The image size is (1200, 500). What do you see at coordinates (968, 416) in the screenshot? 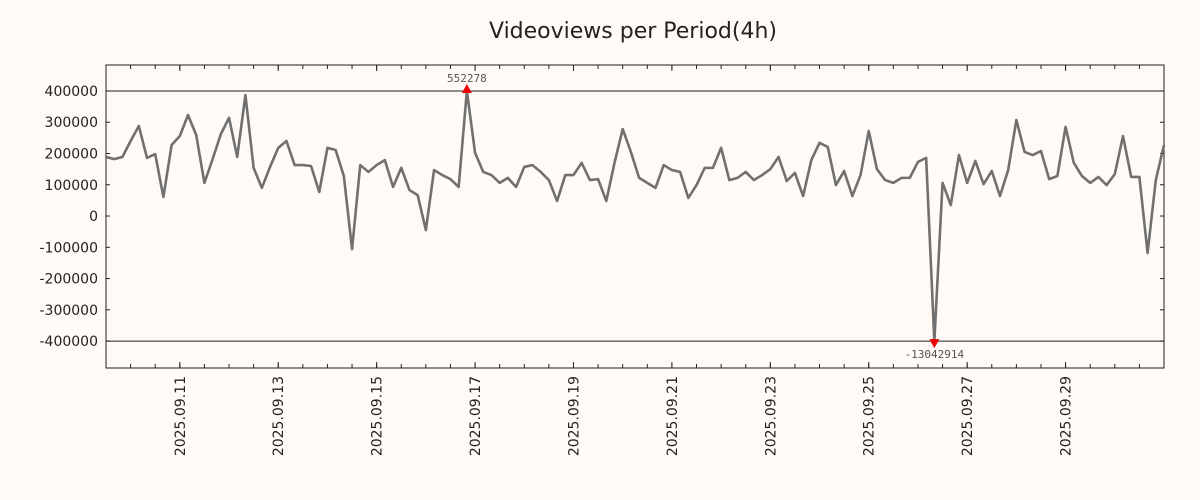
I see `x-tick-label: 2025.09.27` at bounding box center [968, 416].